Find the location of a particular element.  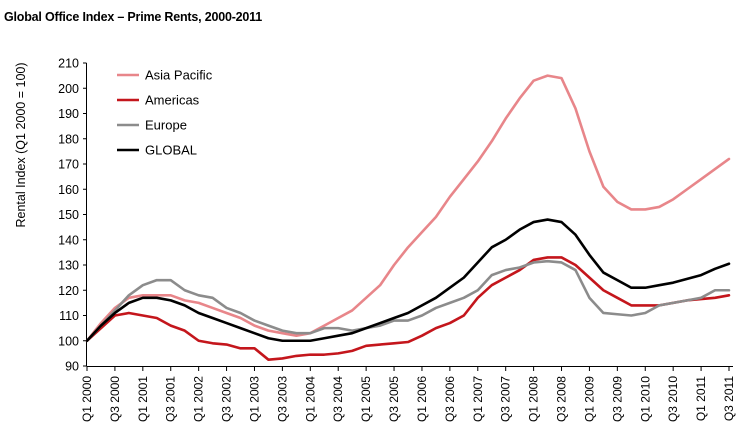

y-tick-label: 140 is located at coordinates (68, 240).